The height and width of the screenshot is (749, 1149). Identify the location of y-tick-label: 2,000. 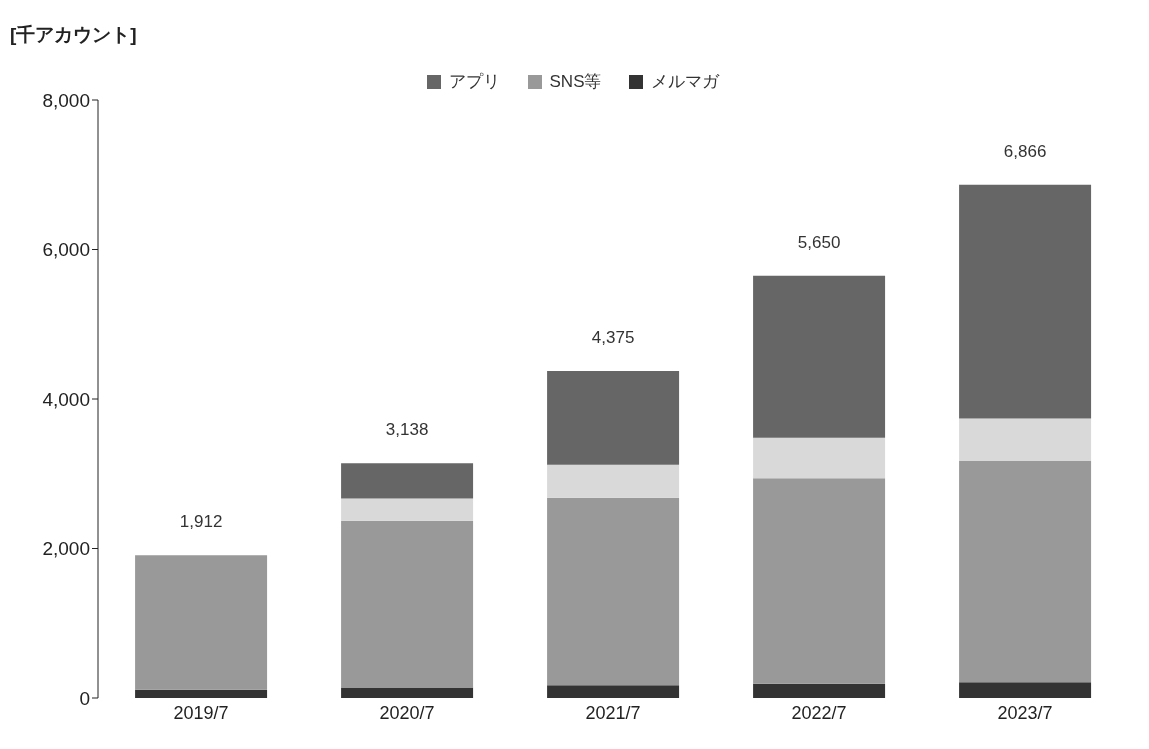
(66, 549).